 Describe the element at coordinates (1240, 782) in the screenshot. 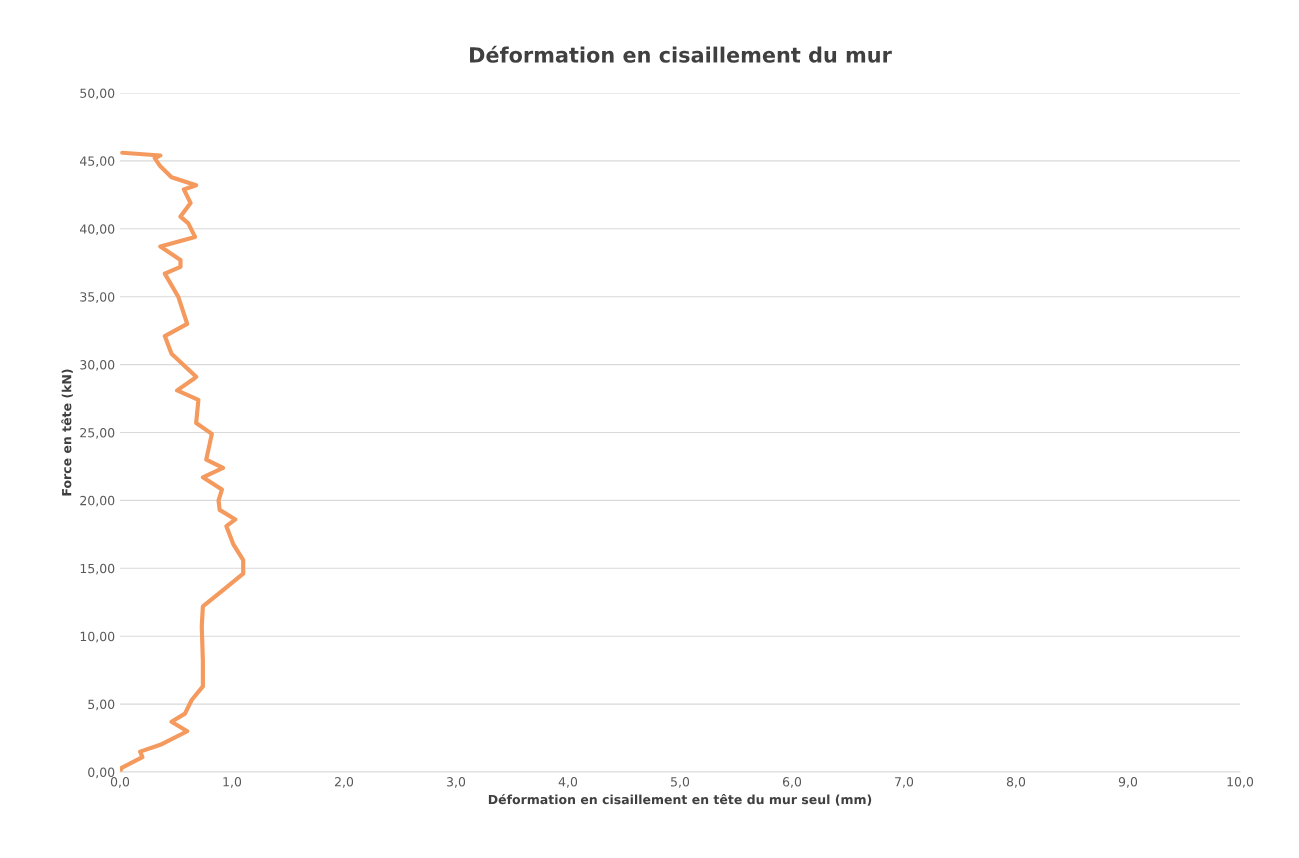

I see `x-tick-label: 10,0` at that location.